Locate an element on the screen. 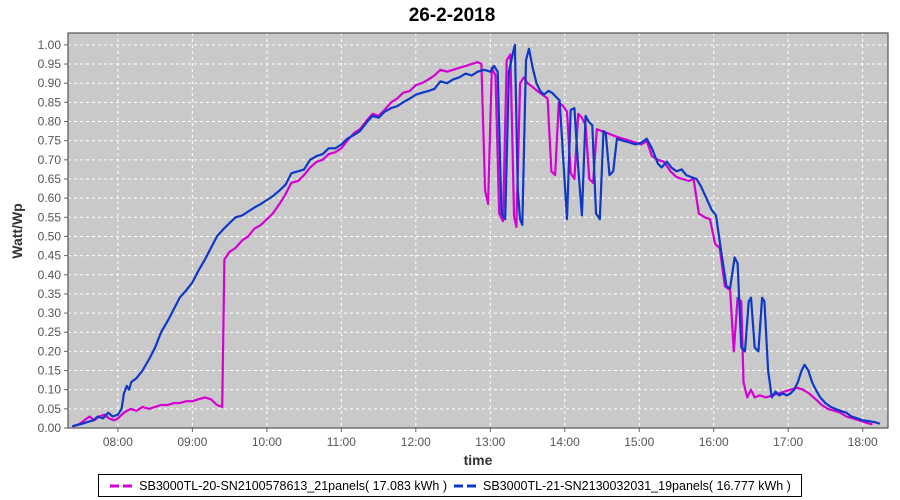  chart-title: 26-2-2018 is located at coordinates (452, 15).